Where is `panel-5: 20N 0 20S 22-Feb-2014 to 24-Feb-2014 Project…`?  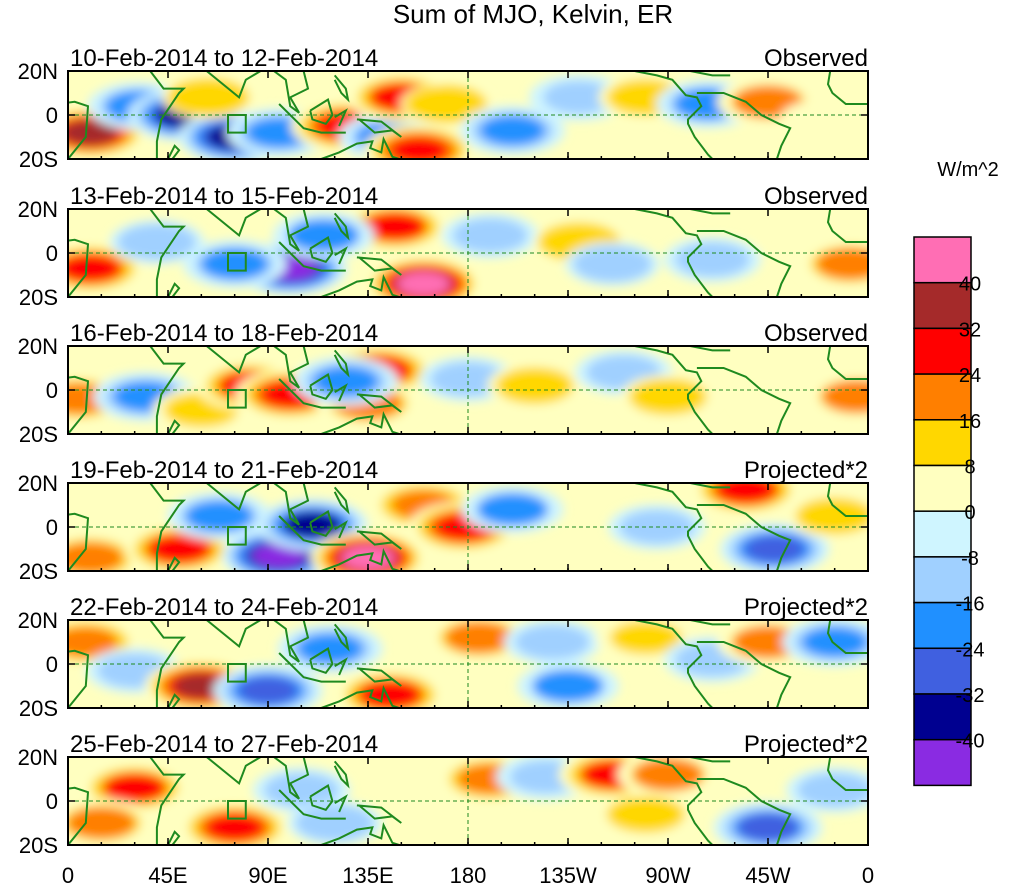
panel-5: 20N 0 20S 22-Feb-2014 to 24-Feb-2014 Project… is located at coordinates (443, 657).